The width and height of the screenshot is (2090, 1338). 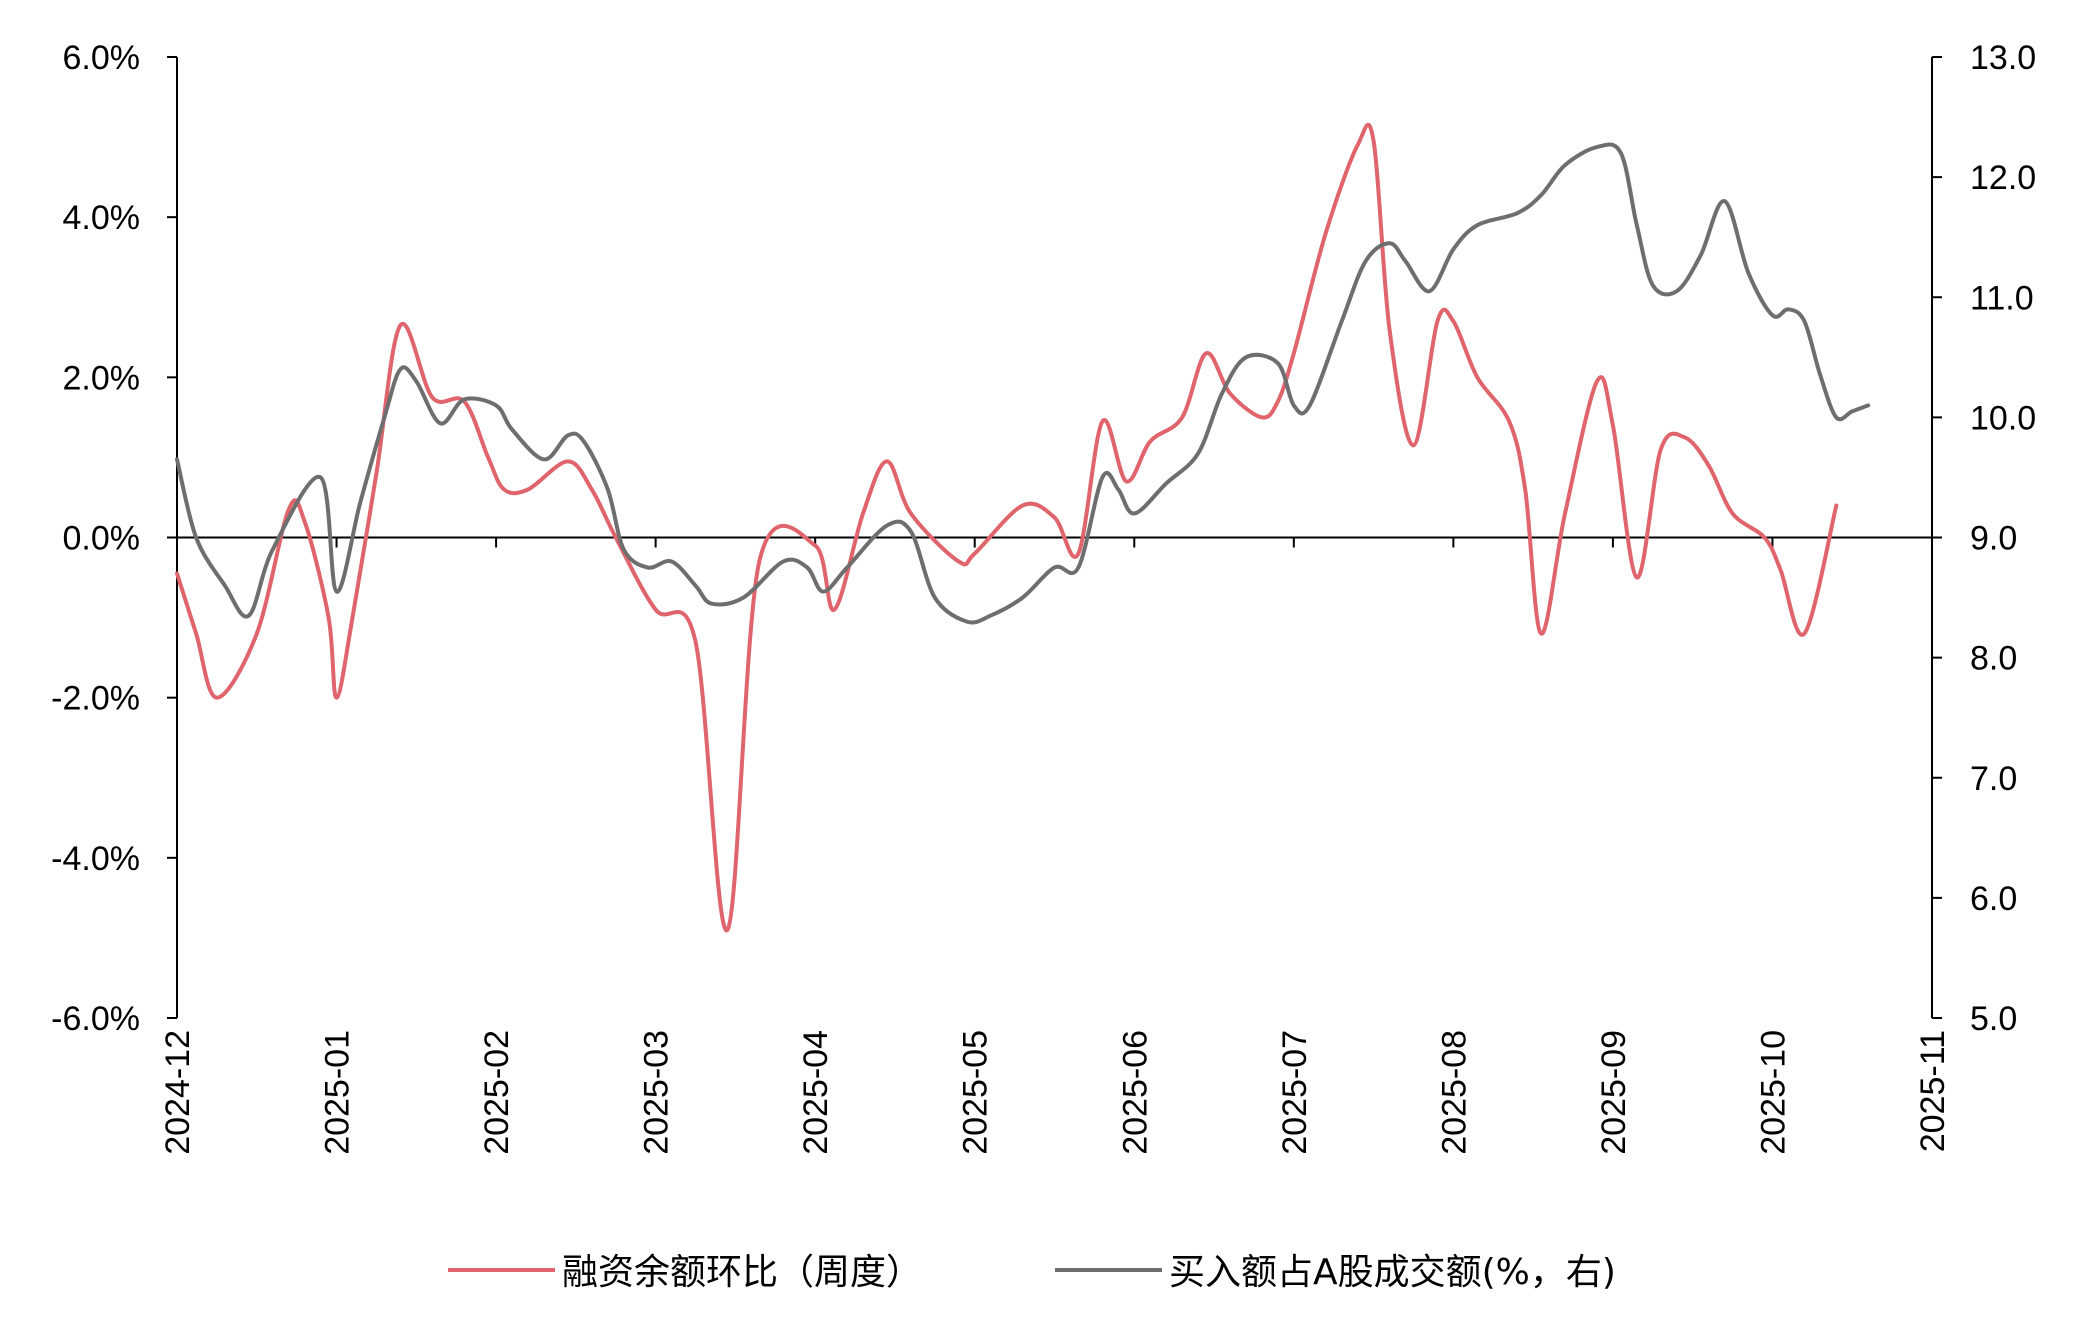 I want to click on x-axis-tick-label: 2025-01, so click(x=338, y=1092).